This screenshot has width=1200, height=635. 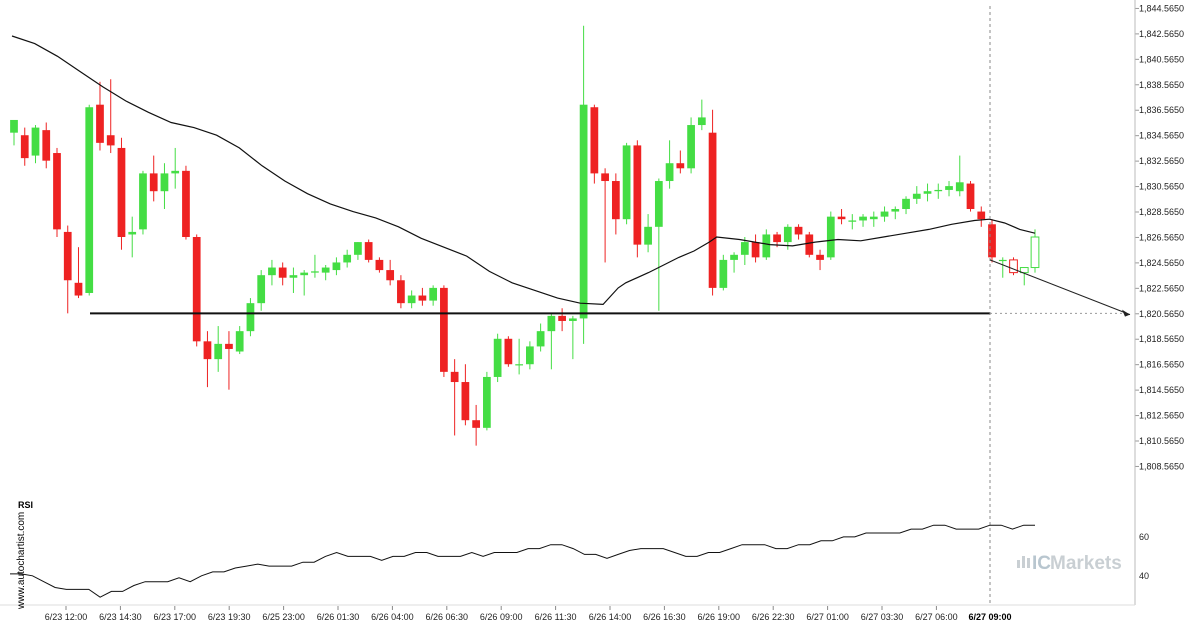 I want to click on time-tick-label: 6/26 06:30, so click(x=447, y=617).